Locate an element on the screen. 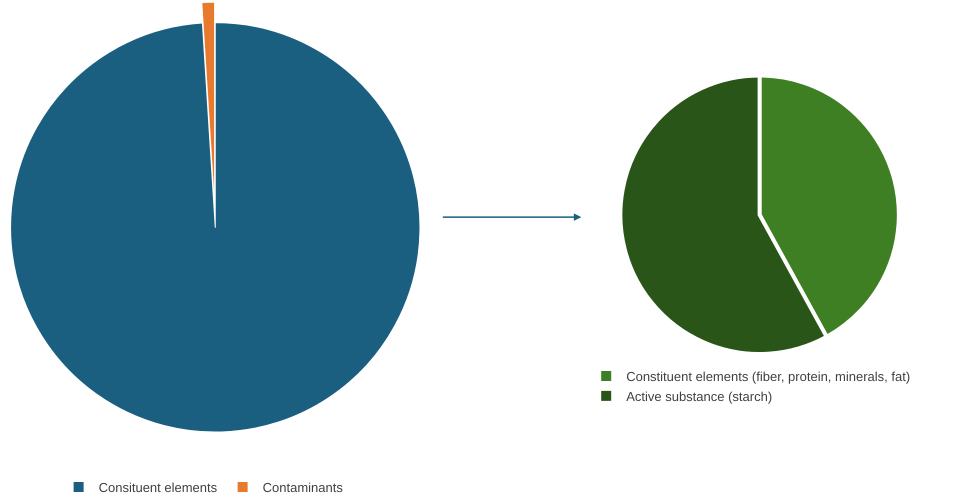 This screenshot has width=977, height=502. legend-label: Active substance (starch) is located at coordinates (699, 396).